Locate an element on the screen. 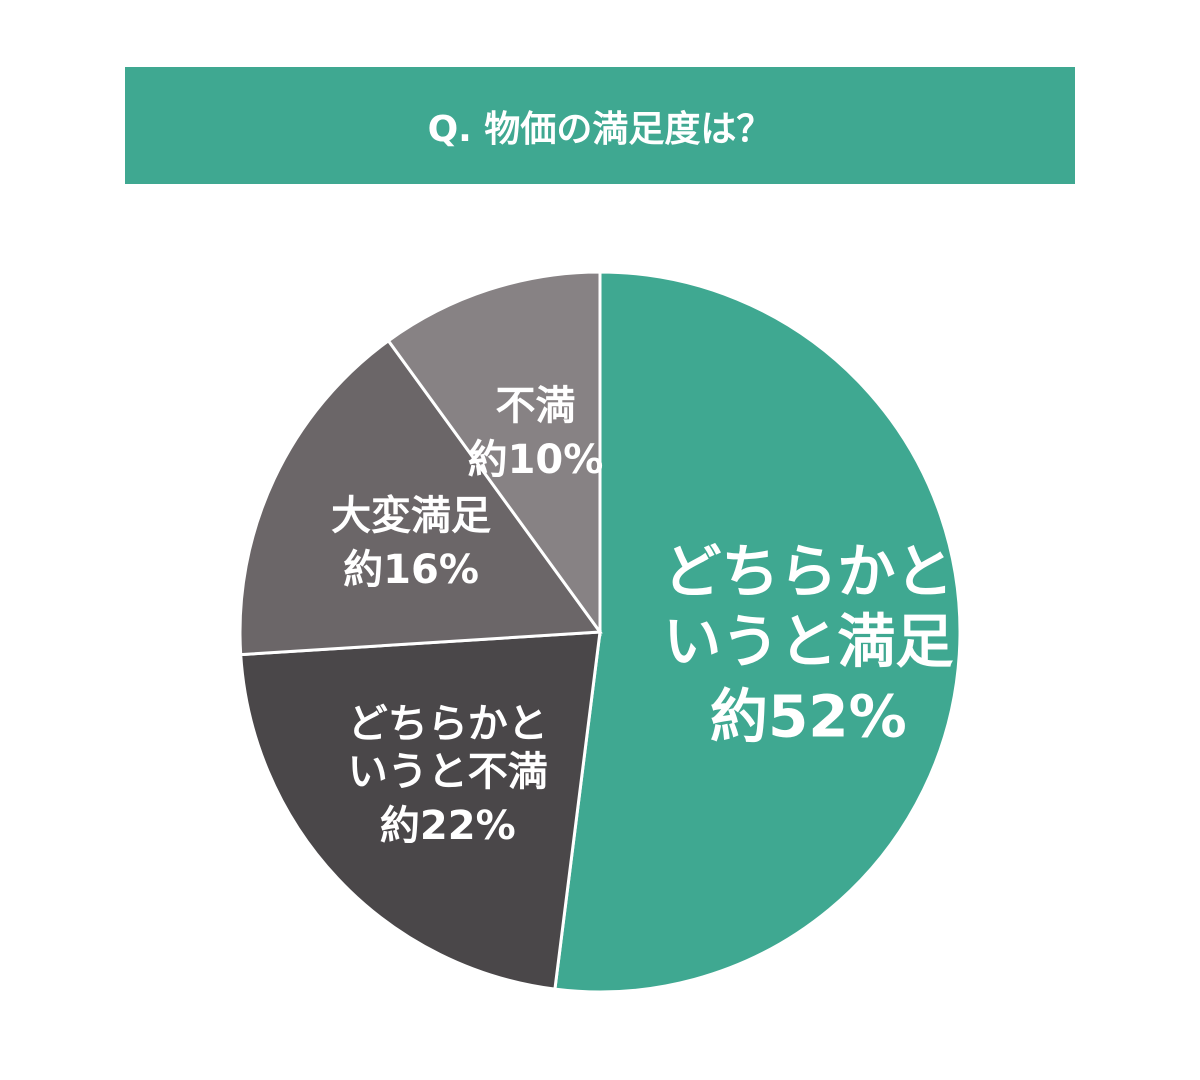  category-label: 不満 is located at coordinates (535, 406).